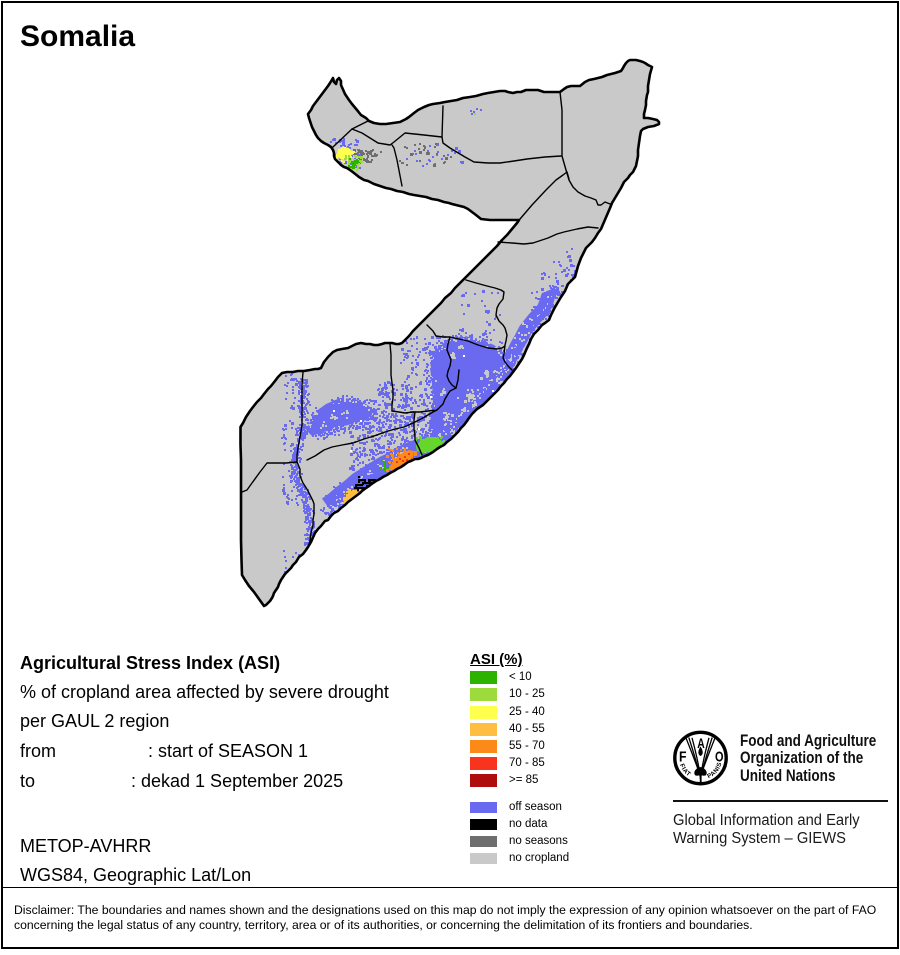  Describe the element at coordinates (701, 743) in the screenshot. I see `svg-text: A` at that location.